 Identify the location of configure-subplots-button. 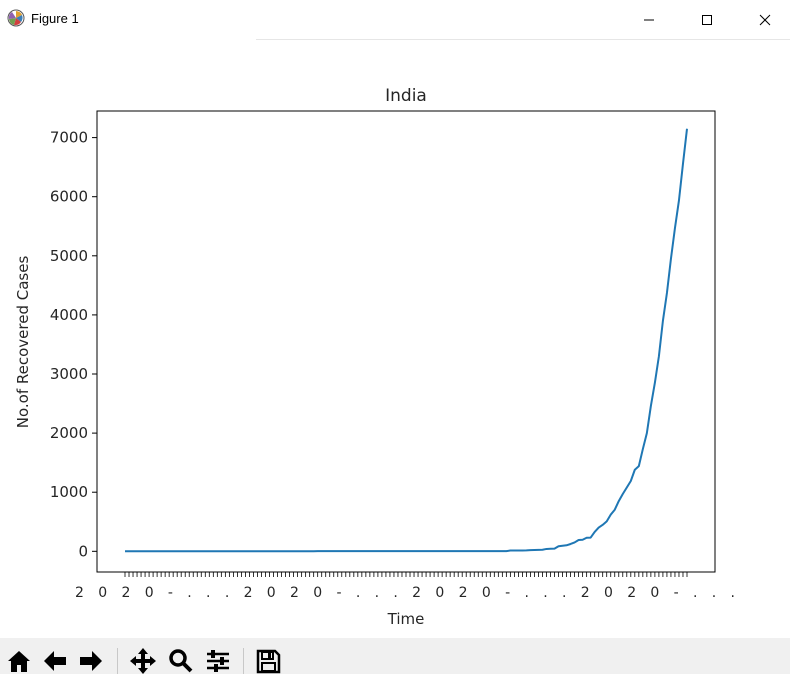
(218, 660).